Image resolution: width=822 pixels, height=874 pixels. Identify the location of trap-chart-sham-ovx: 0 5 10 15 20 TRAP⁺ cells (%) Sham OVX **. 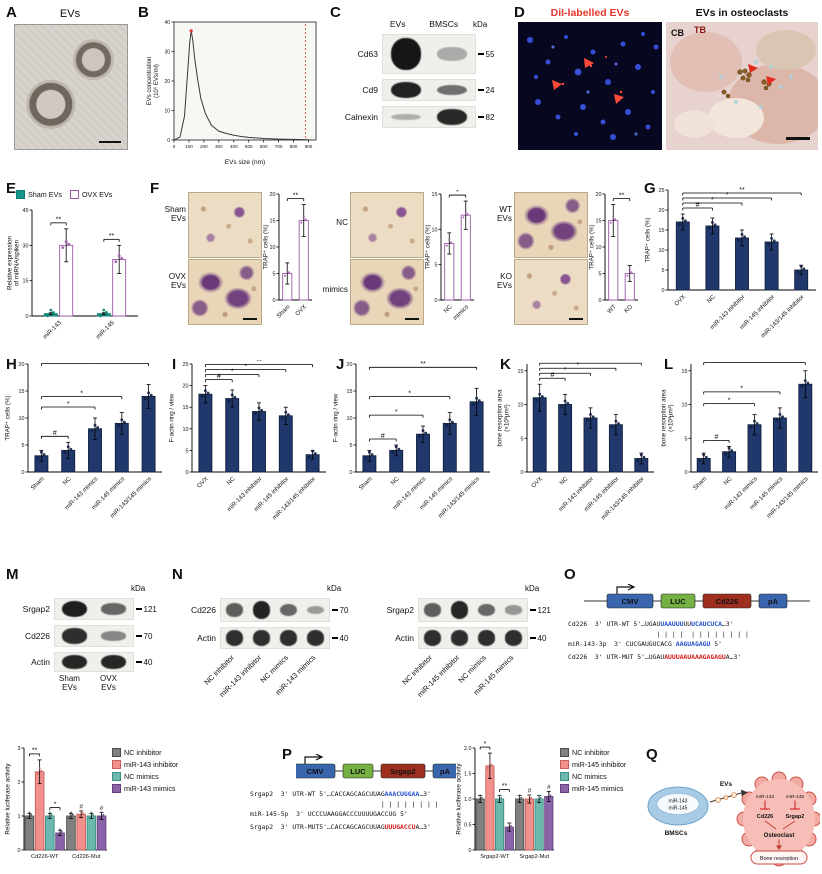
(288, 263).